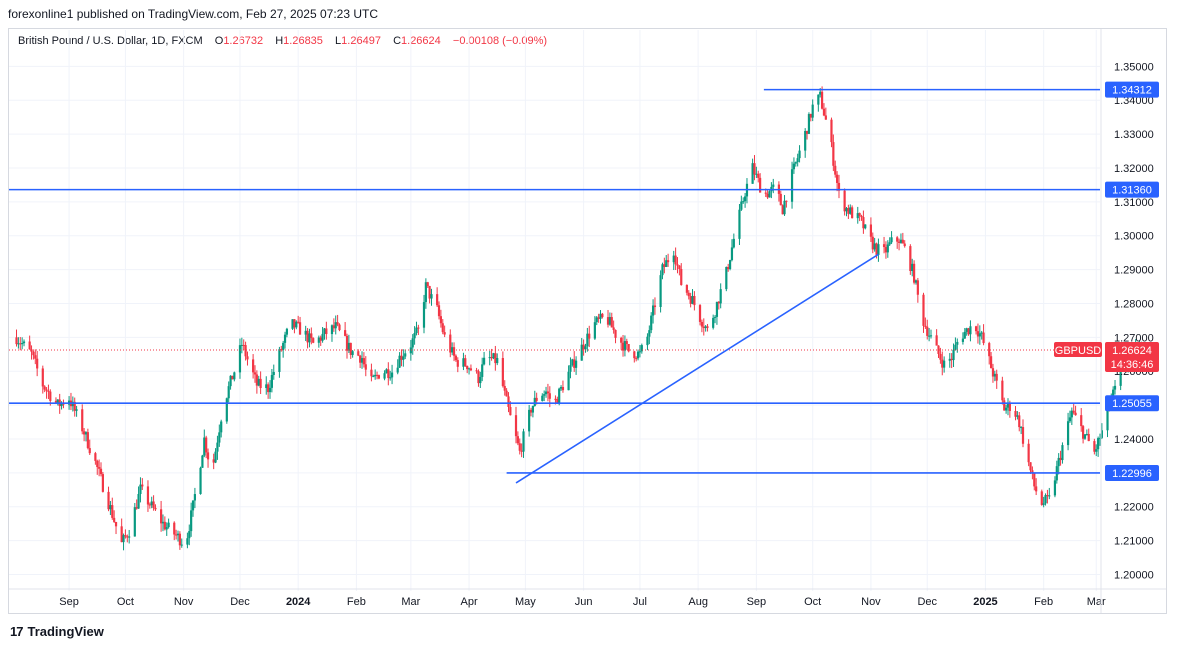  Describe the element at coordinates (1132, 189) in the screenshot. I see `level-price-badge` at that location.